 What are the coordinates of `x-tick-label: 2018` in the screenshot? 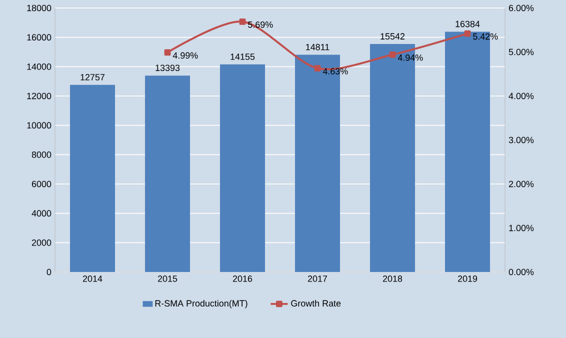 It's located at (392, 279).